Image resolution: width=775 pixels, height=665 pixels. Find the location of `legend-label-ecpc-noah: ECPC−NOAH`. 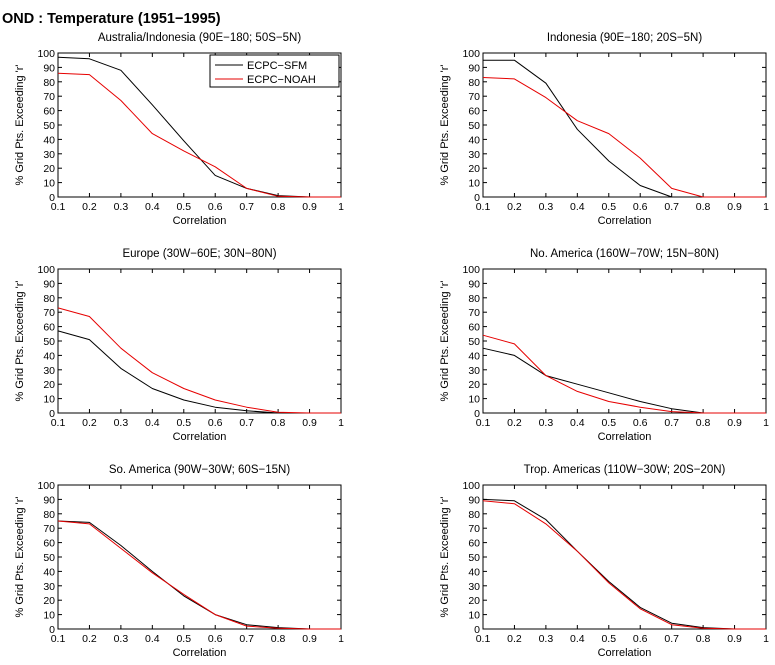

legend-label-ecpc-noah: ECPC−NOAH is located at coordinates (281, 80).